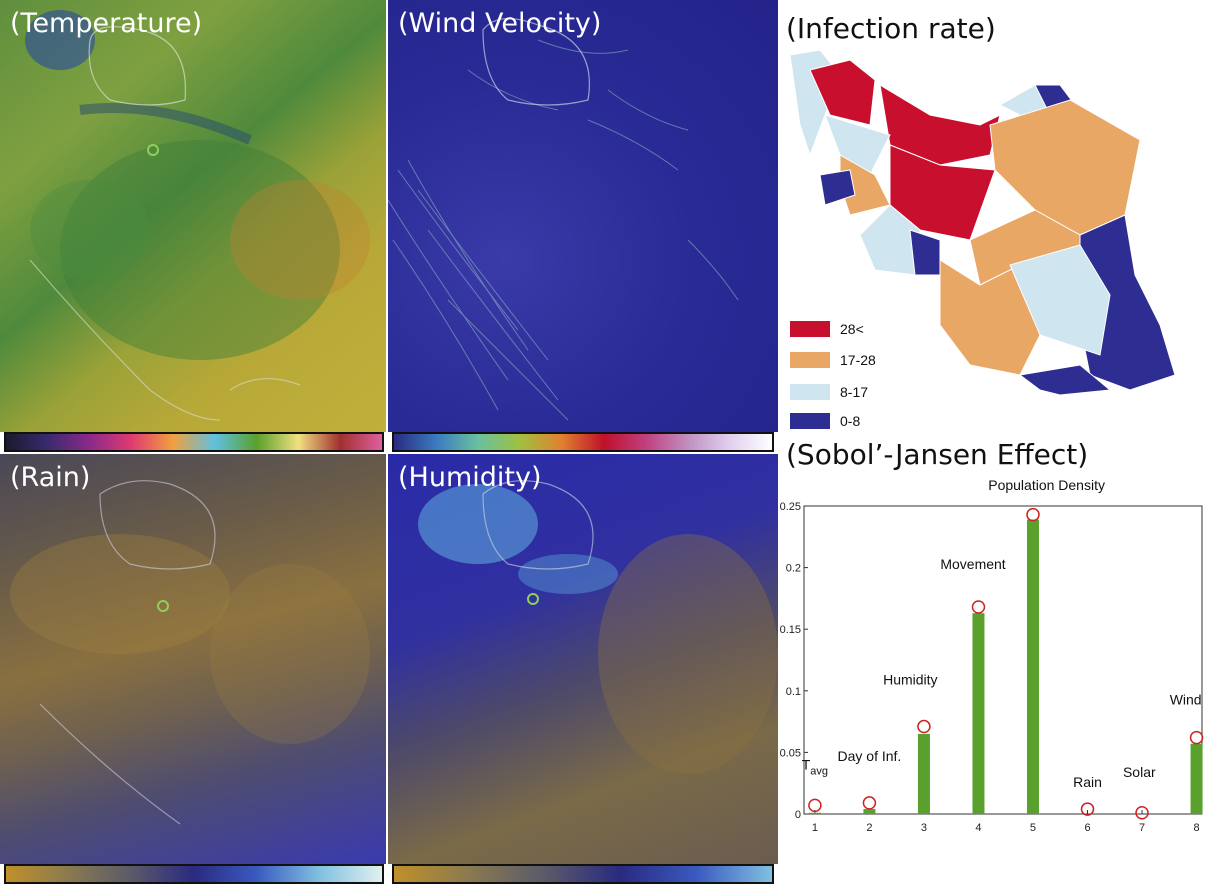 The width and height of the screenshot is (1207, 886). Describe the element at coordinates (1186, 699) in the screenshot. I see `annotation-label: Wind` at that location.